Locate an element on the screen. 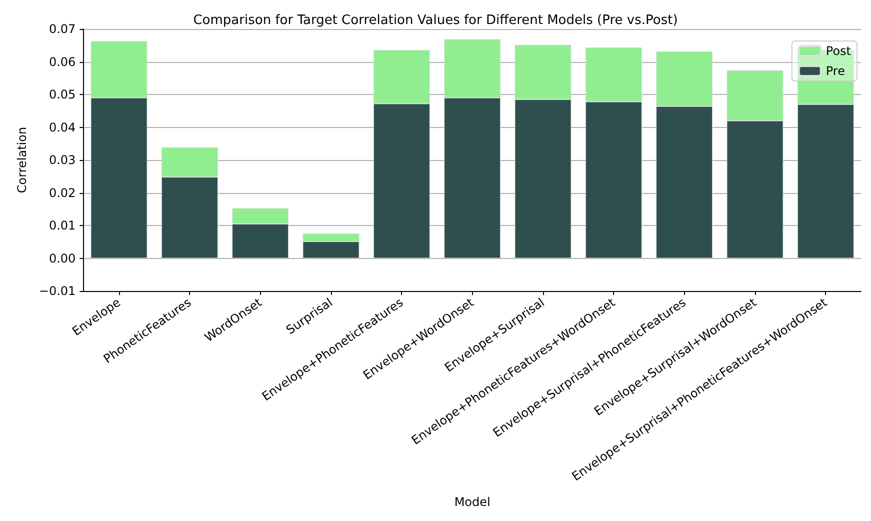 The image size is (871, 521). legend-label: Post is located at coordinates (839, 51).